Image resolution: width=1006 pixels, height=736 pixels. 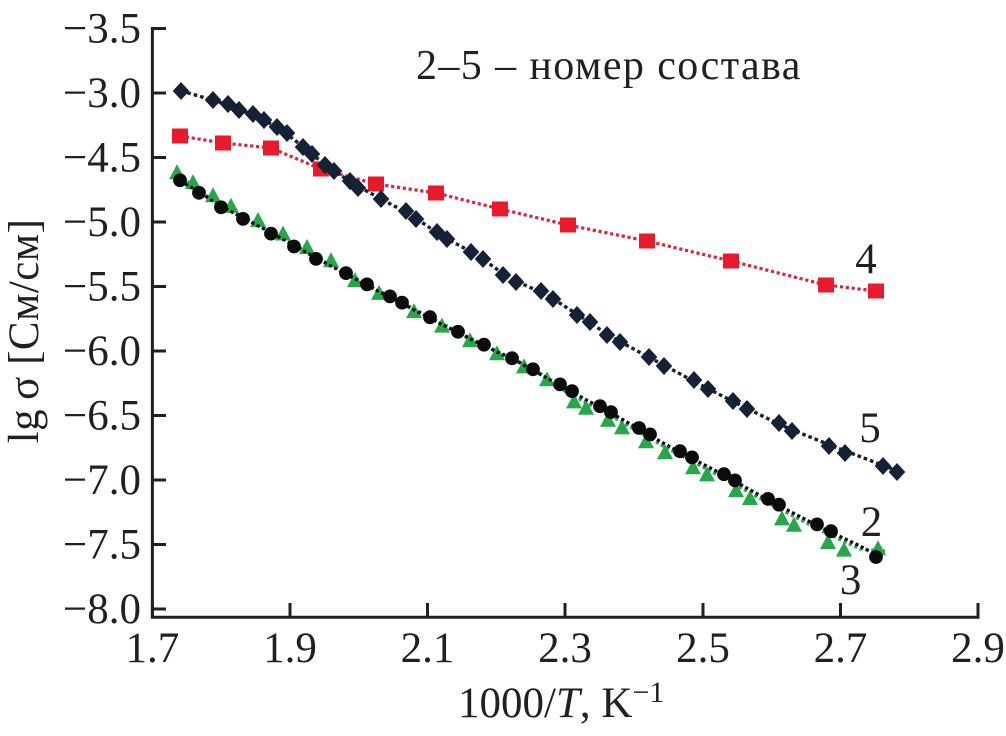 What do you see at coordinates (24, 331) in the screenshot?
I see `svg-text: lg σ [См/см]` at bounding box center [24, 331].